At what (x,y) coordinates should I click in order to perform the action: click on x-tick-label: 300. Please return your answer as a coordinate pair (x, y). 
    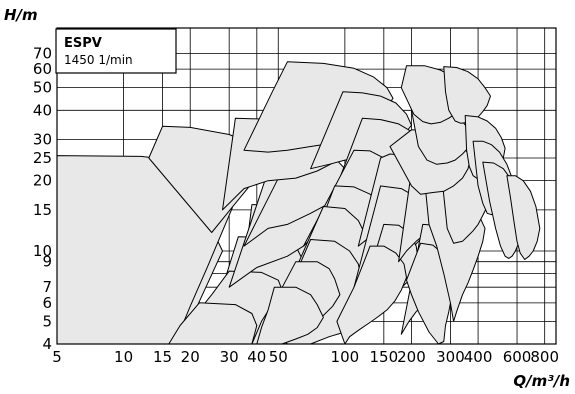
    Looking at the image, I should click on (450, 357).